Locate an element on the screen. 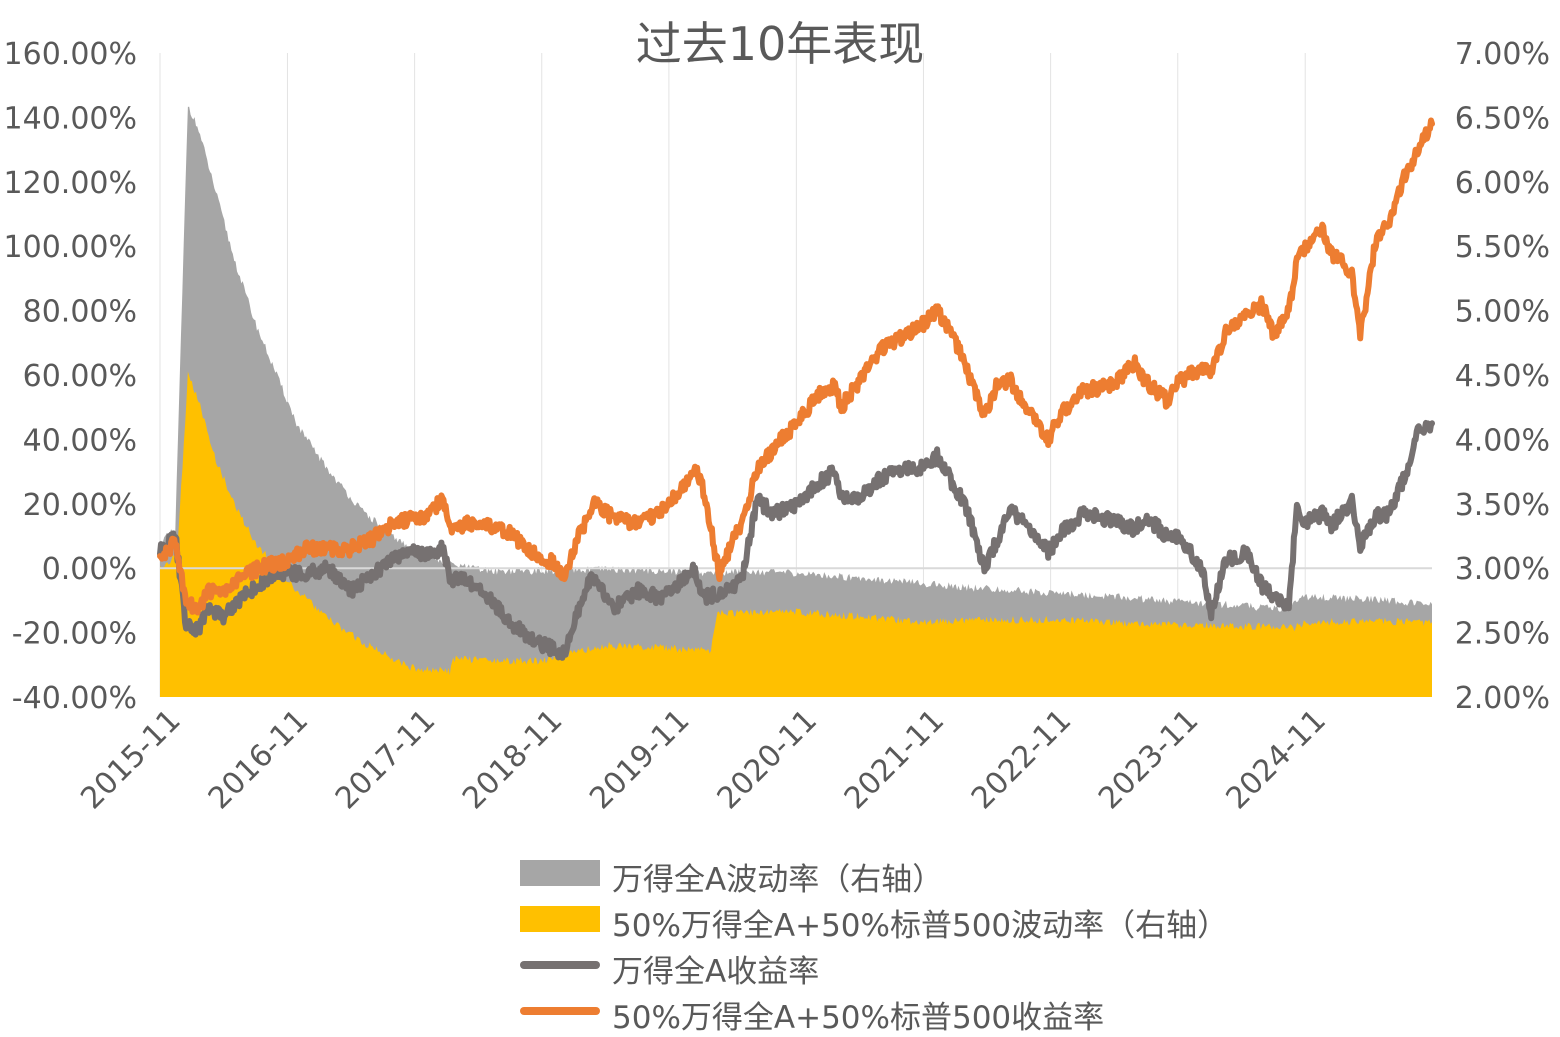  y-left-tick-label: 120.00% is located at coordinates (70, 183).